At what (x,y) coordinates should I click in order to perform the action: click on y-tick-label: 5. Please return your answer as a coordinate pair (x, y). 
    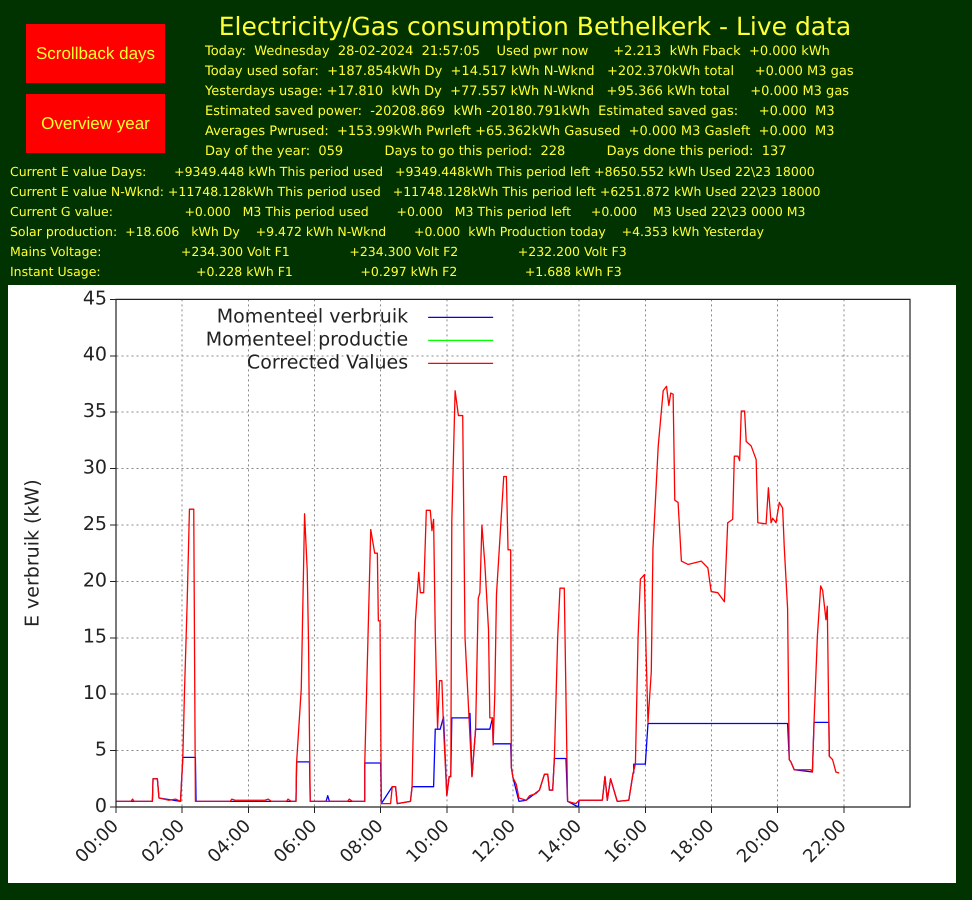
    Looking at the image, I should click on (100, 749).